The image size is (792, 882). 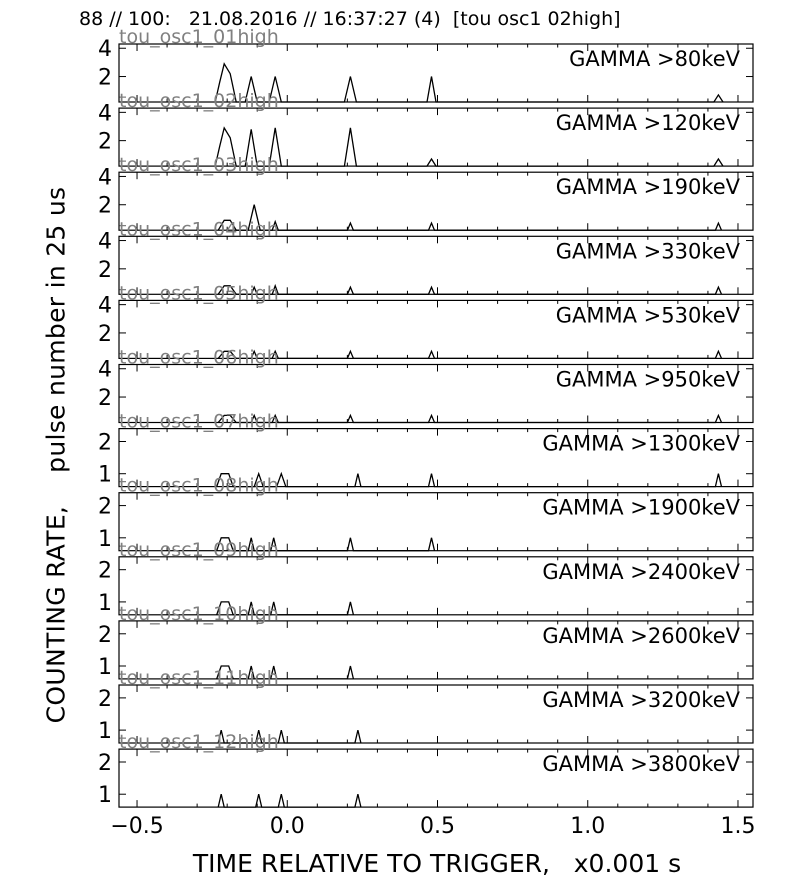 I want to click on panel-label: GAMMA >3800keV, so click(x=641, y=764).